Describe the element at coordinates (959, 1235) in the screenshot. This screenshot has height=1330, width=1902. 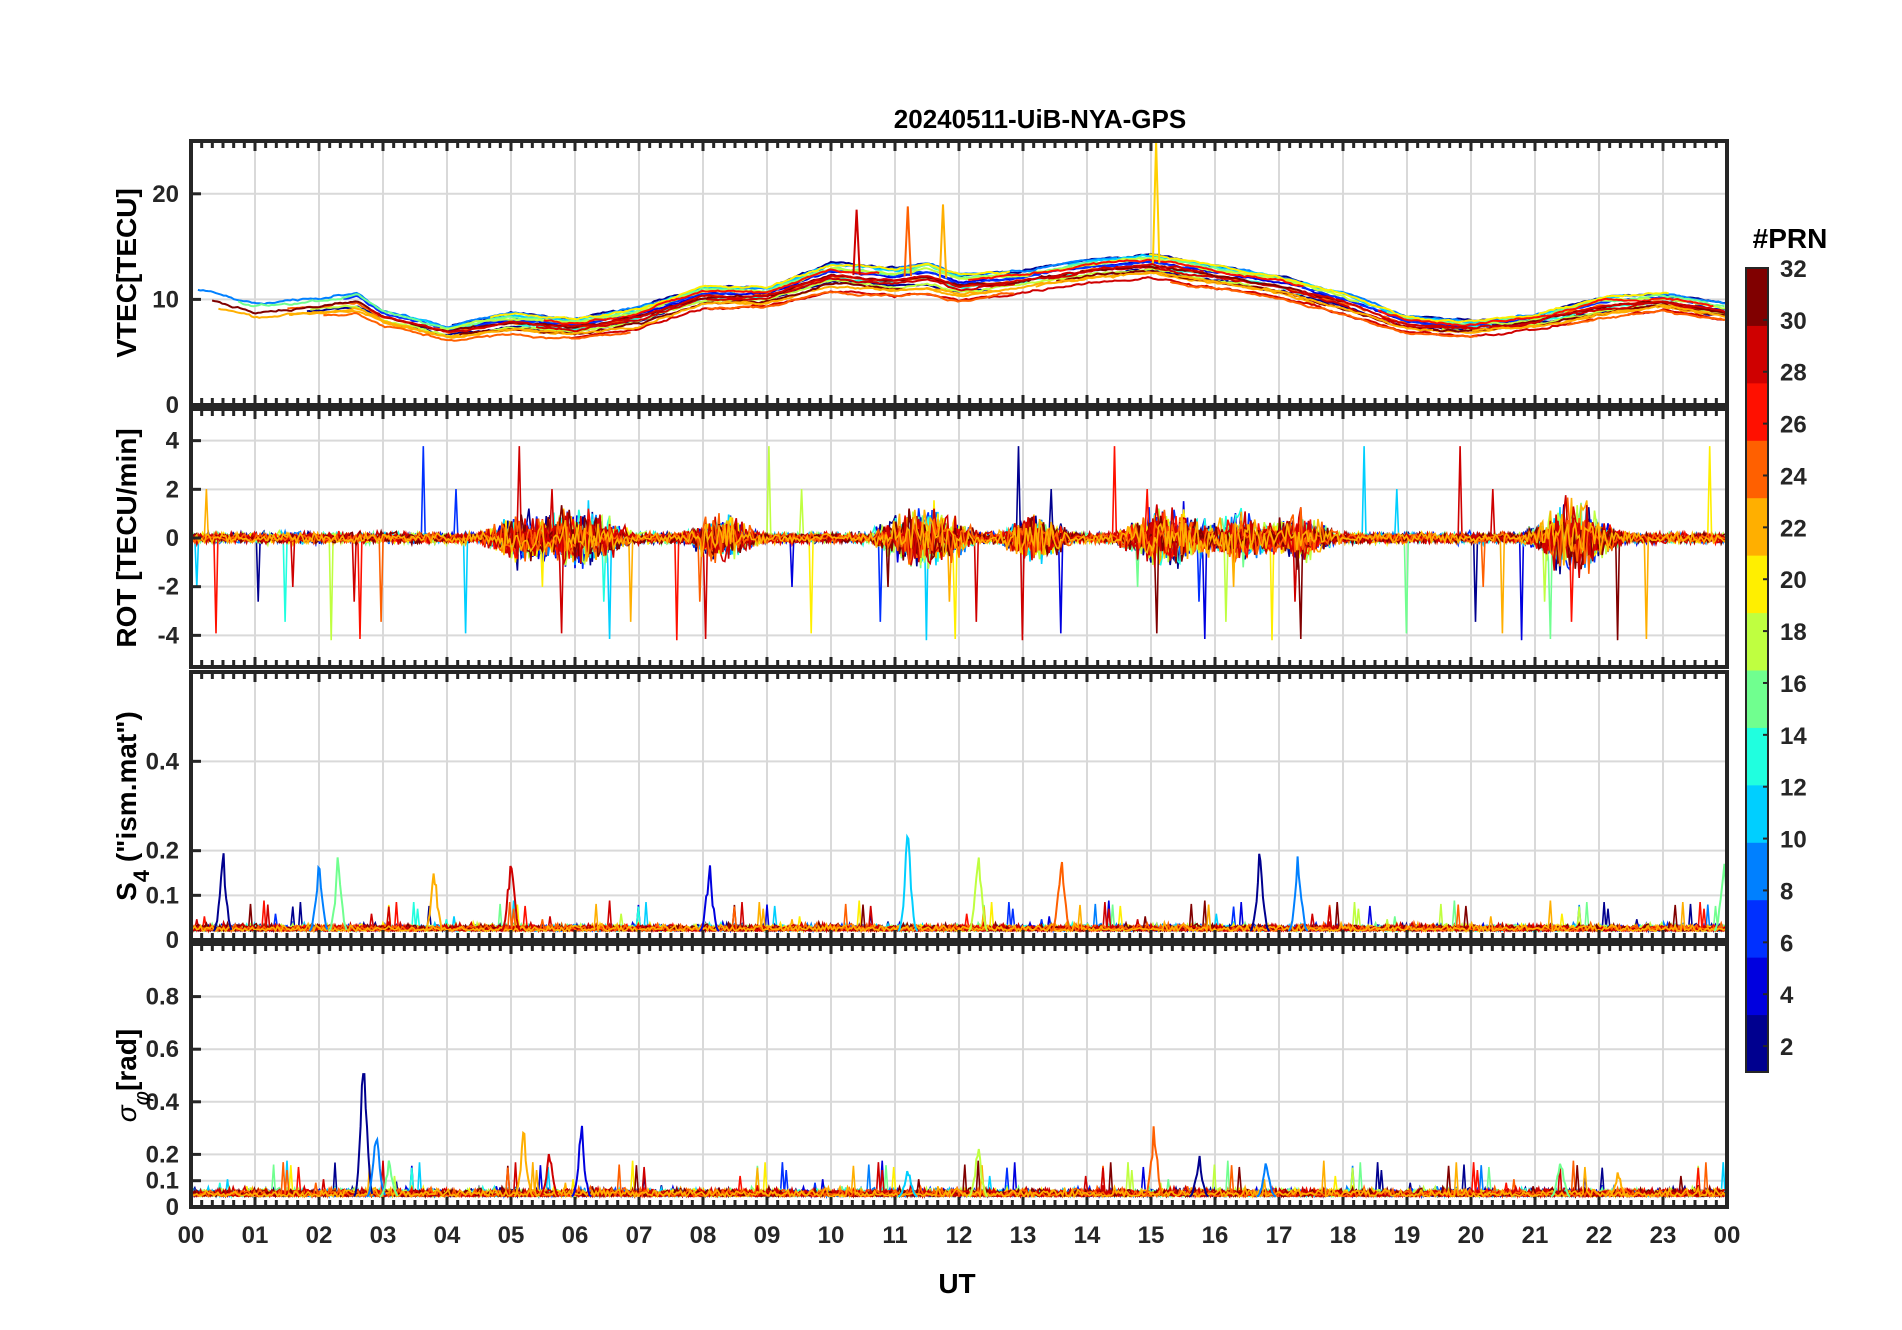
I see `x-tick-label: 12` at that location.